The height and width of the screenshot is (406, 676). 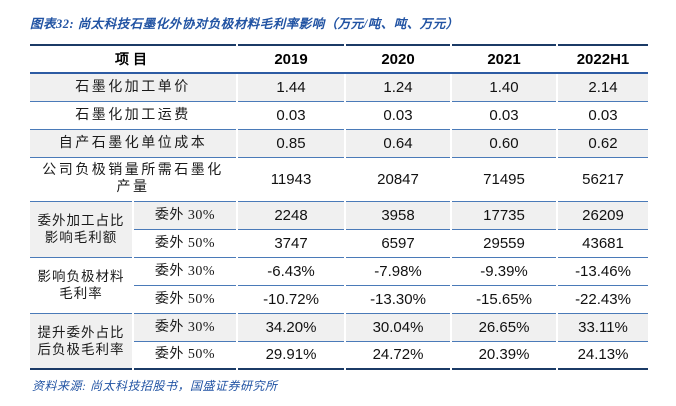 What do you see at coordinates (133, 179) in the screenshot?
I see `row-label: 公司负极销量所需石墨化 产量` at bounding box center [133, 179].